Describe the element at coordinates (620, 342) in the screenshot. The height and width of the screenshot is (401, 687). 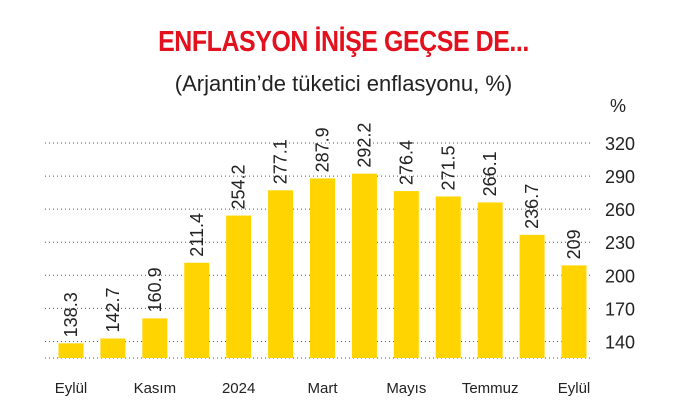
I see `y-tick-label: 140` at that location.